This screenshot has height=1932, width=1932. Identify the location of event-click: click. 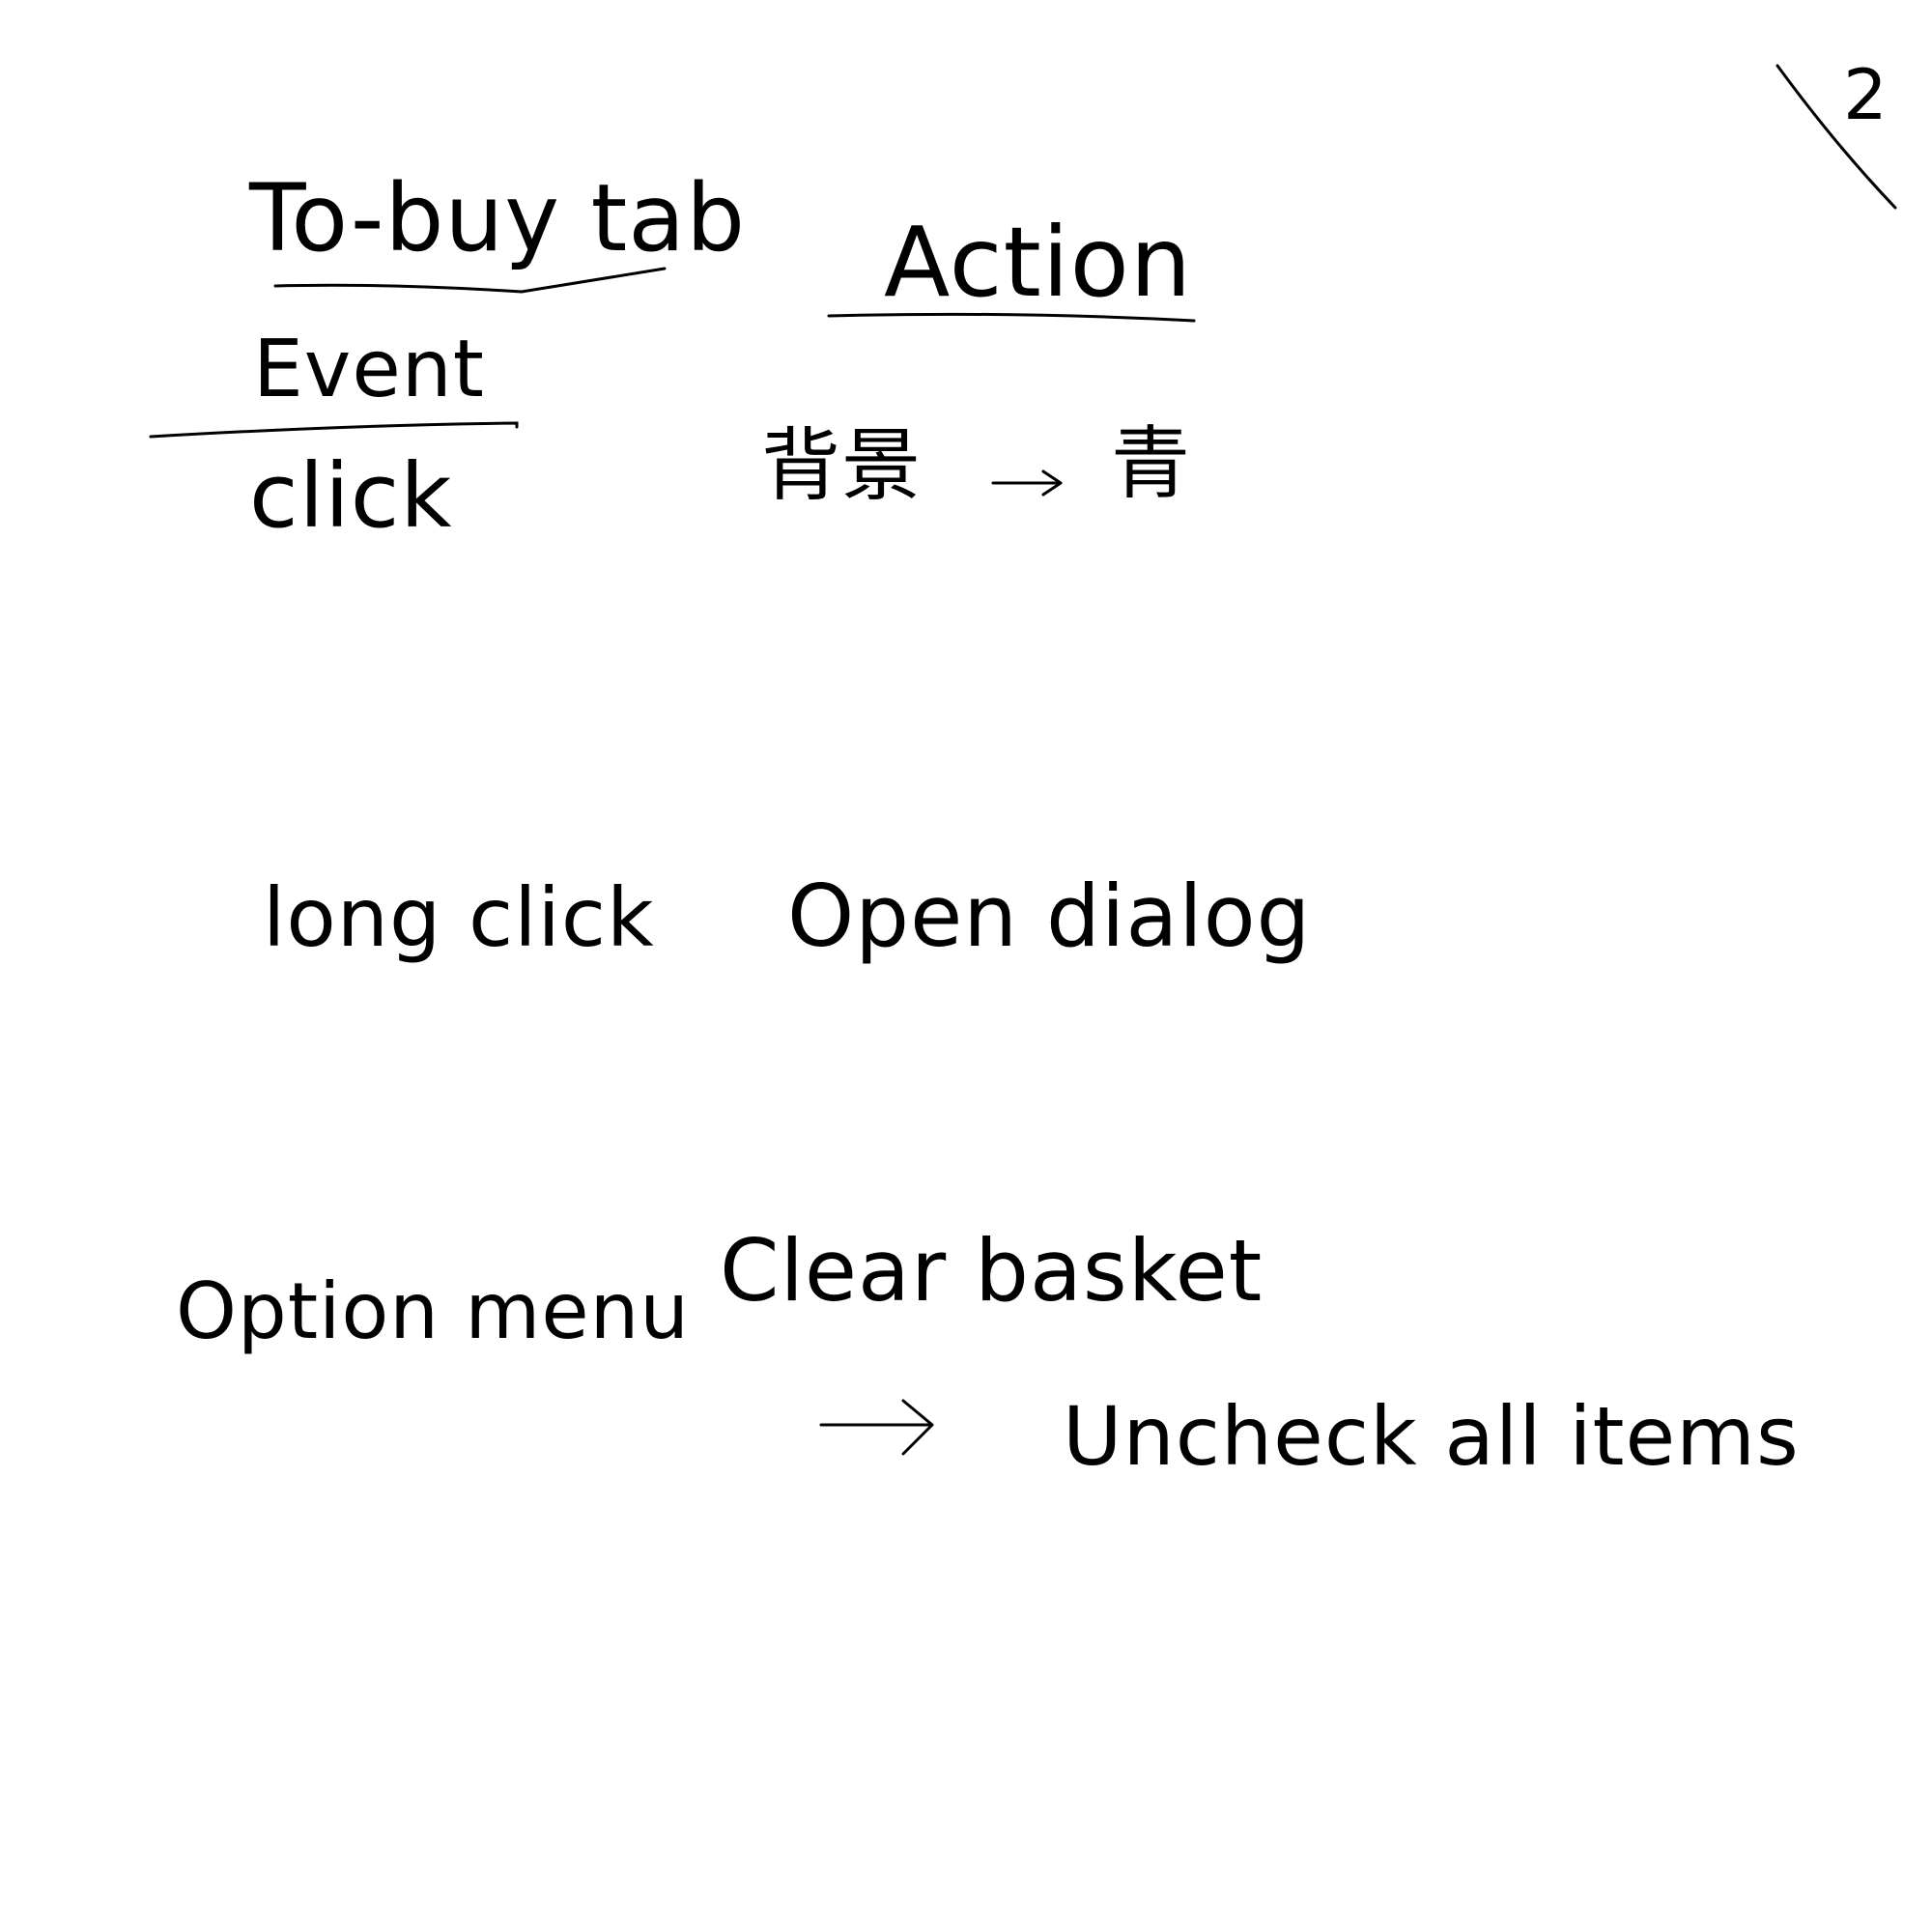
(351, 496).